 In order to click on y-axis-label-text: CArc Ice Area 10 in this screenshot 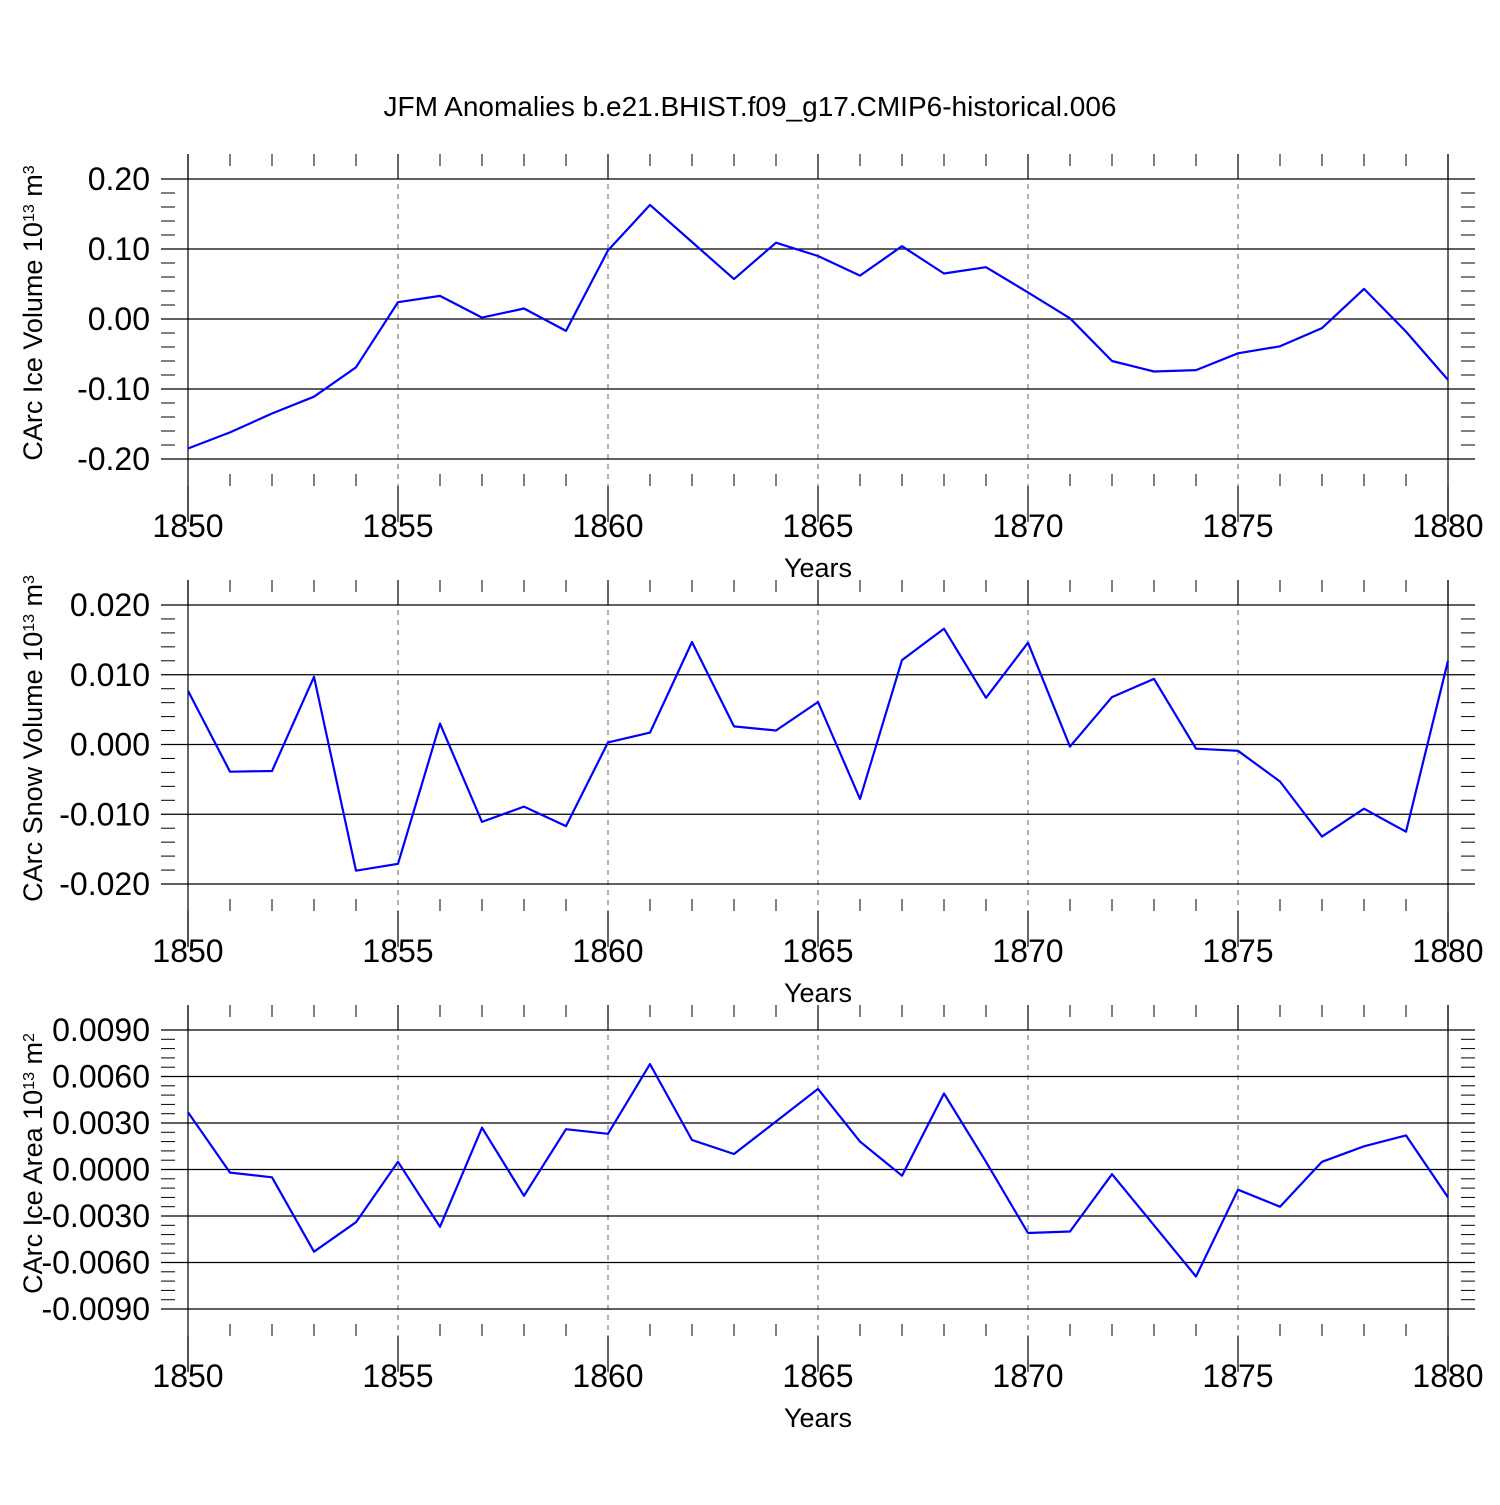, I will do `click(33, 1192)`.